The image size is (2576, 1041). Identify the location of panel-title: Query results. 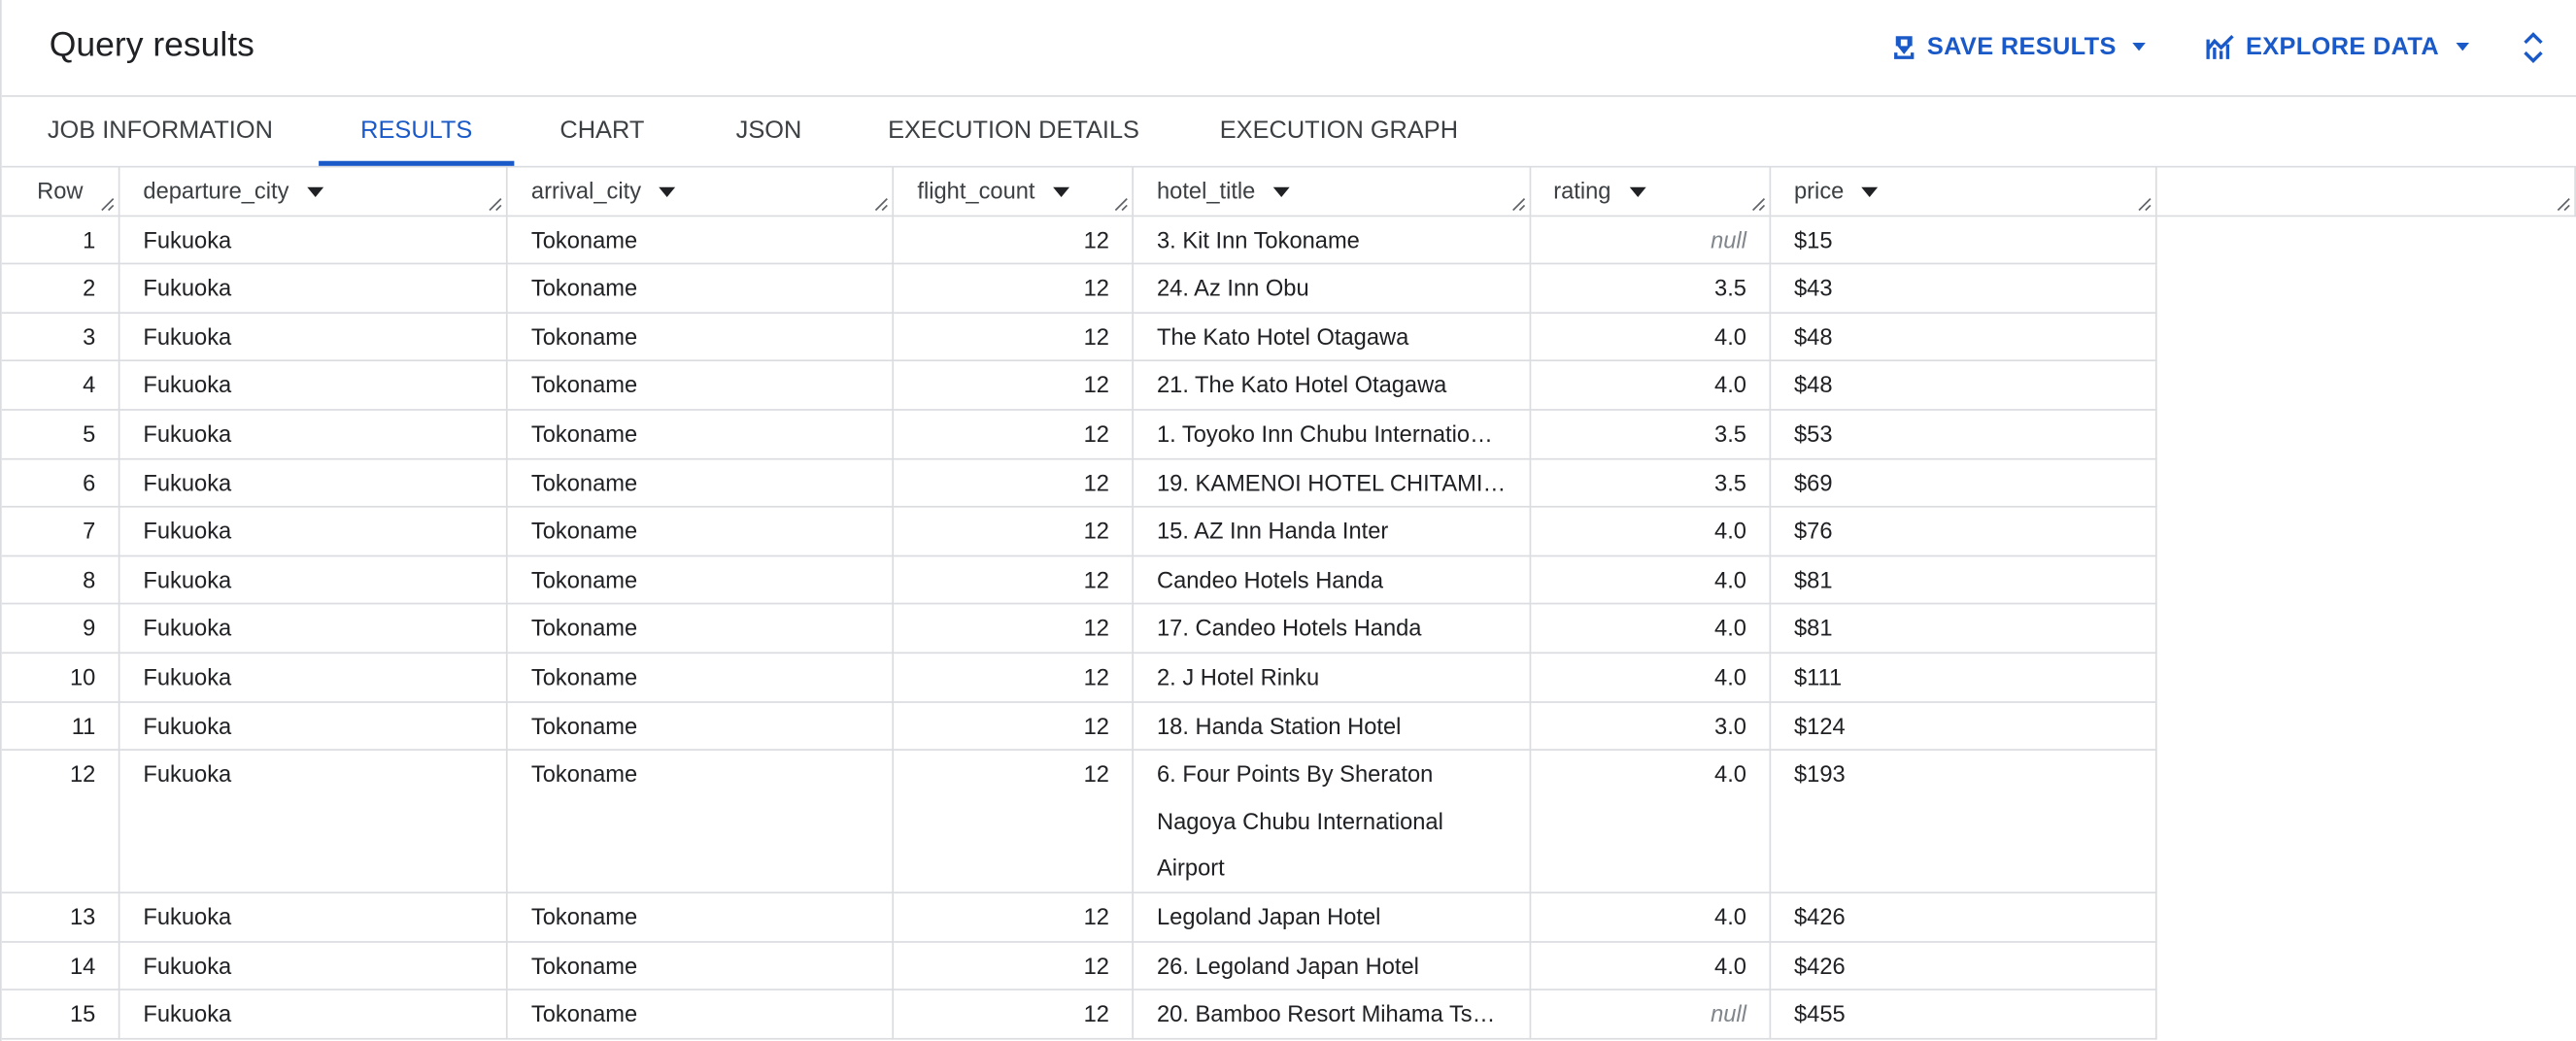
(151, 45).